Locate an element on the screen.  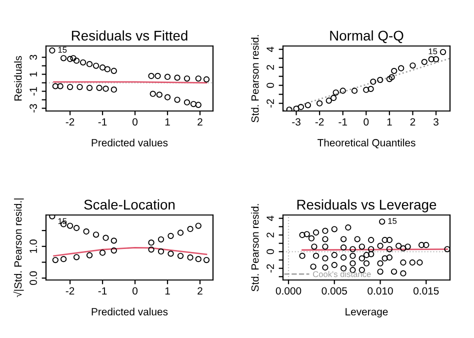
y-axis-title: √|Std. Pearson resid.| is located at coordinates (18, 248).